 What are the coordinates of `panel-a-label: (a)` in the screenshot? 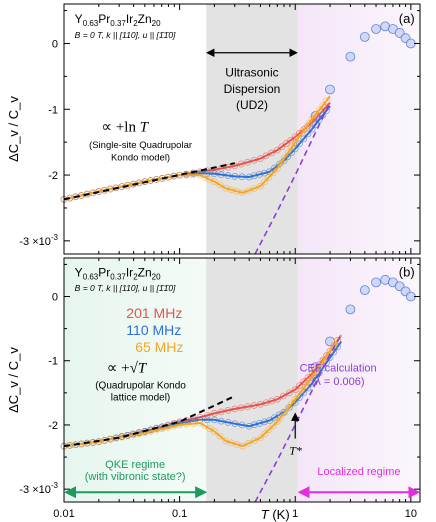 It's located at (407, 18).